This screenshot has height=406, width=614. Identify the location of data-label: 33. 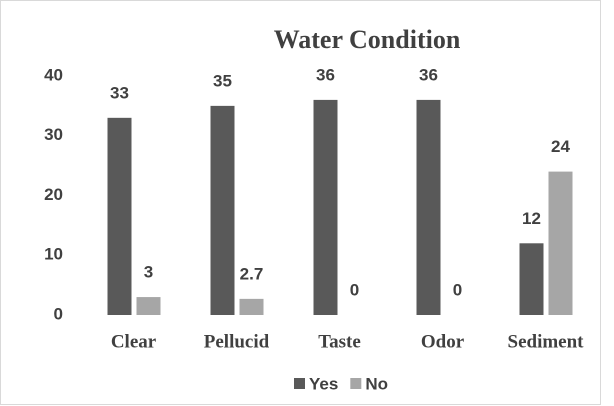
(119, 92).